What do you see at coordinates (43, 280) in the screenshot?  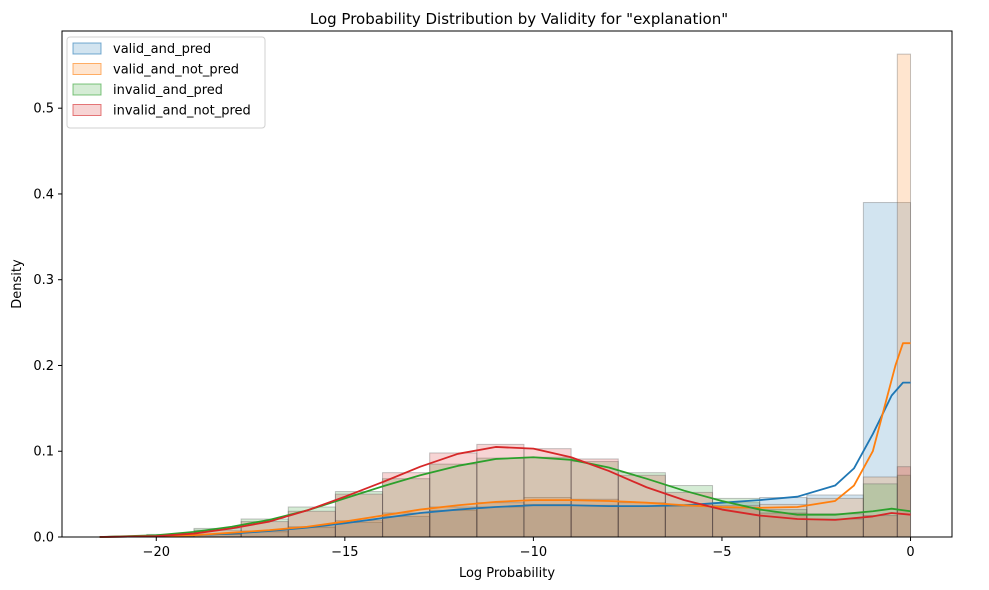 I see `y-tick-label: 0.3` at bounding box center [43, 280].